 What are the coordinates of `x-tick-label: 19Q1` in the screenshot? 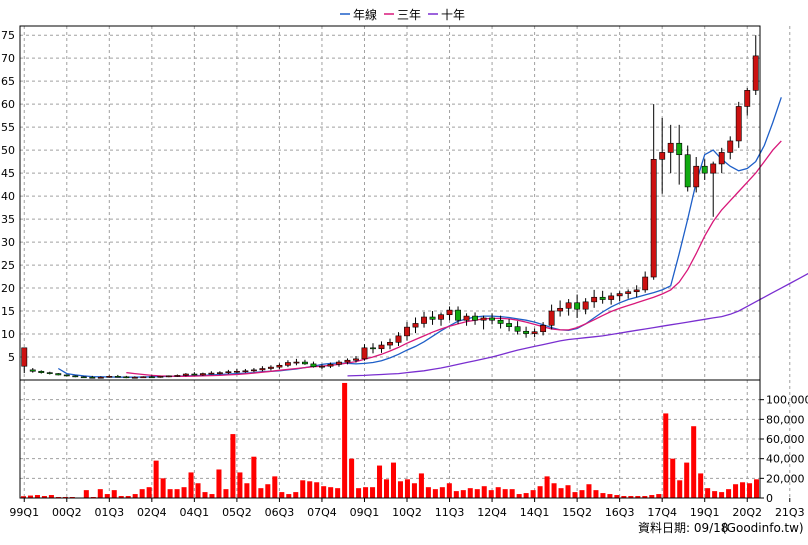 It's located at (705, 512).